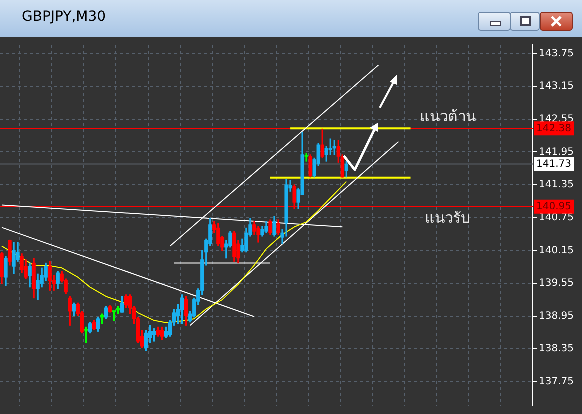 This screenshot has width=582, height=414. I want to click on y-tick-label: 141.95, so click(556, 152).